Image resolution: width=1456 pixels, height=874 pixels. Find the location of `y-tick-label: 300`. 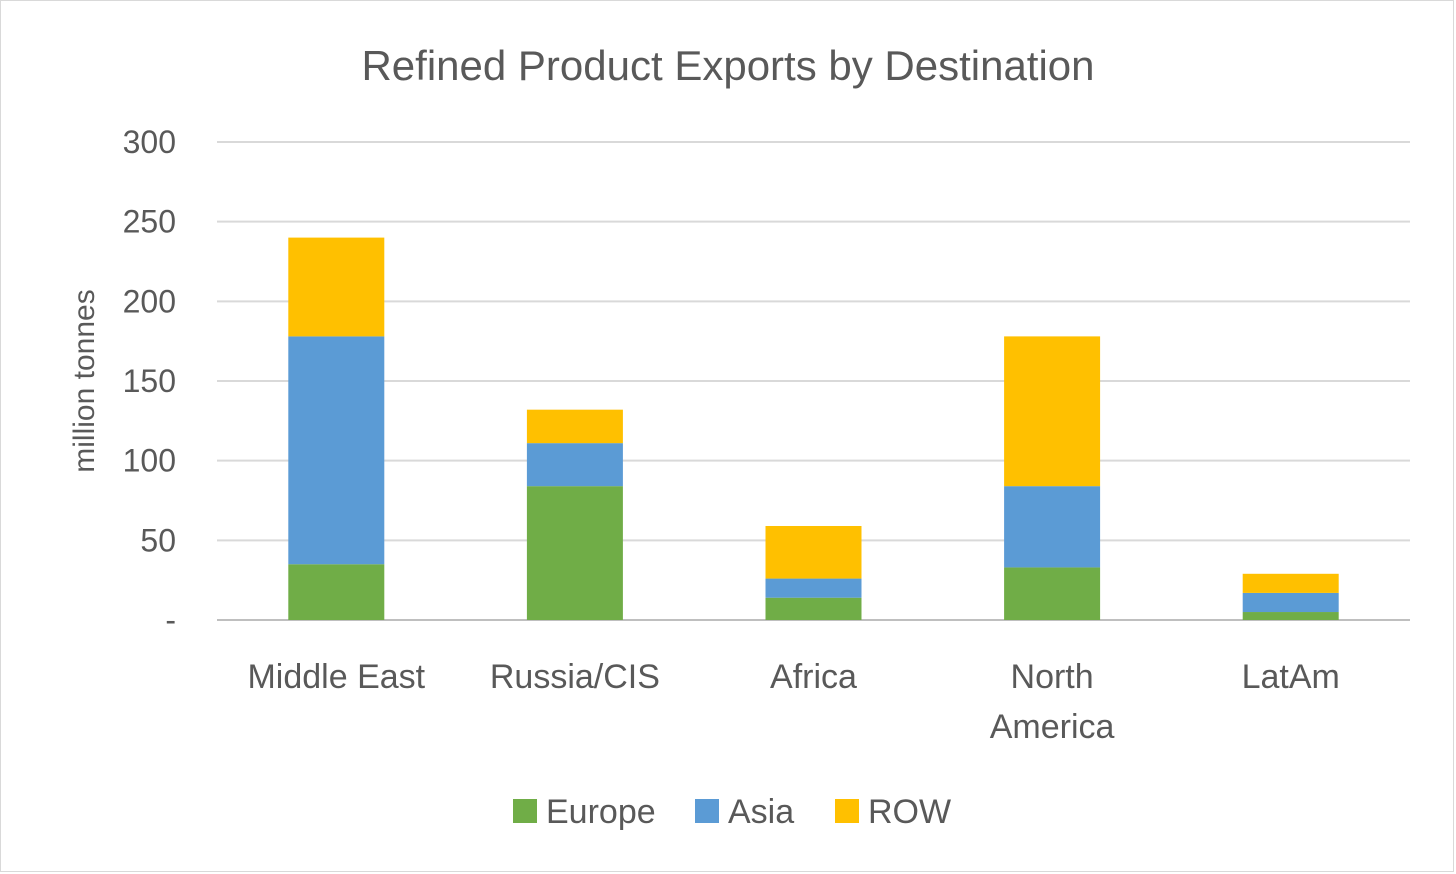

y-tick-label: 300 is located at coordinates (149, 142).